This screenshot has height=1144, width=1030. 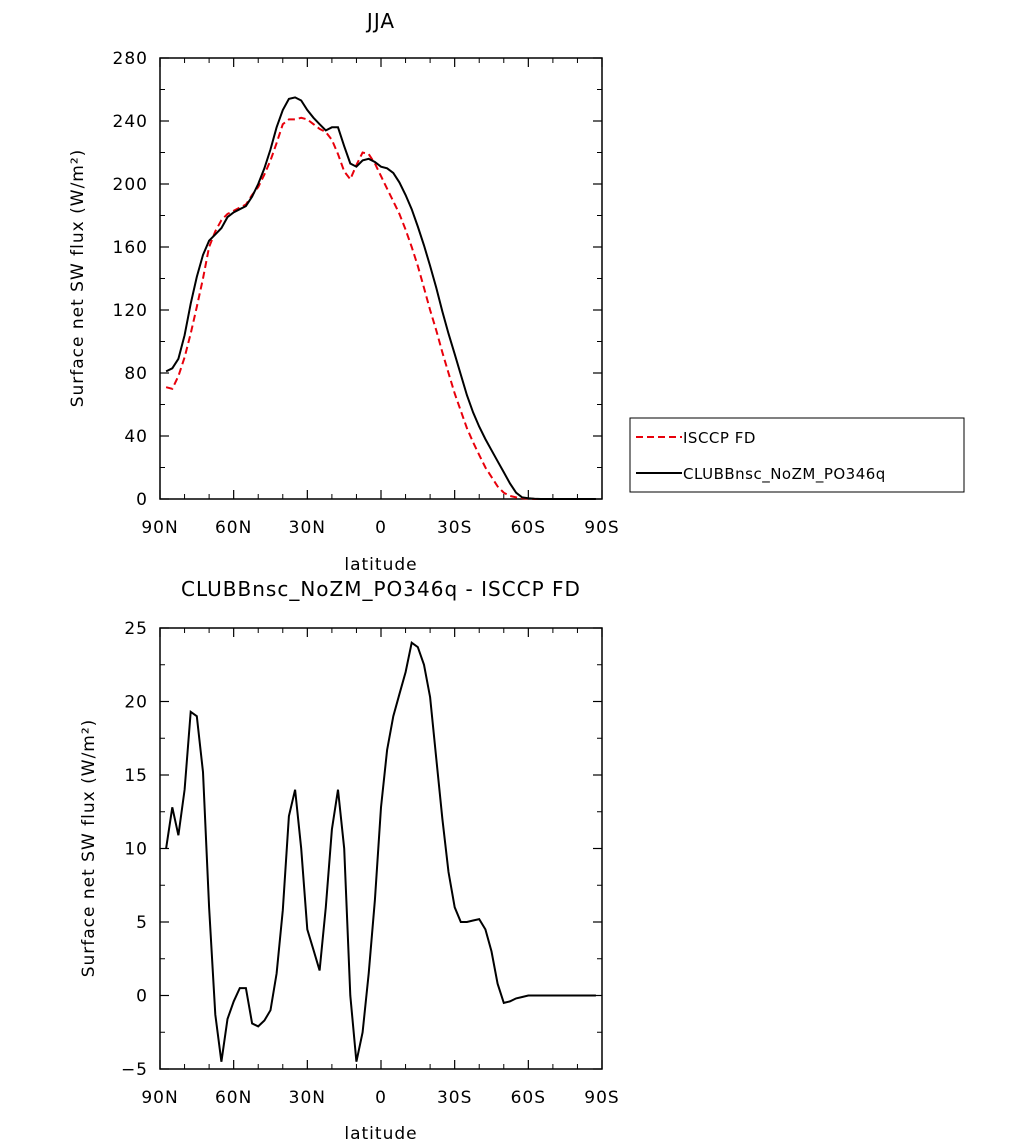 I want to click on y-axis-label-top: Surface net SW flux (W/m²), so click(x=78, y=278).